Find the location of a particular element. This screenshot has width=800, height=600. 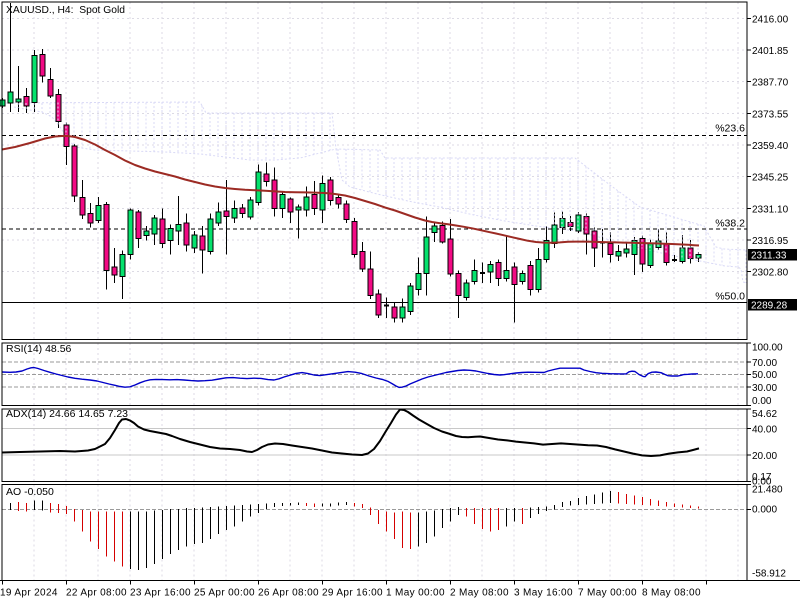

svg-text: 40.00 is located at coordinates (764, 430).